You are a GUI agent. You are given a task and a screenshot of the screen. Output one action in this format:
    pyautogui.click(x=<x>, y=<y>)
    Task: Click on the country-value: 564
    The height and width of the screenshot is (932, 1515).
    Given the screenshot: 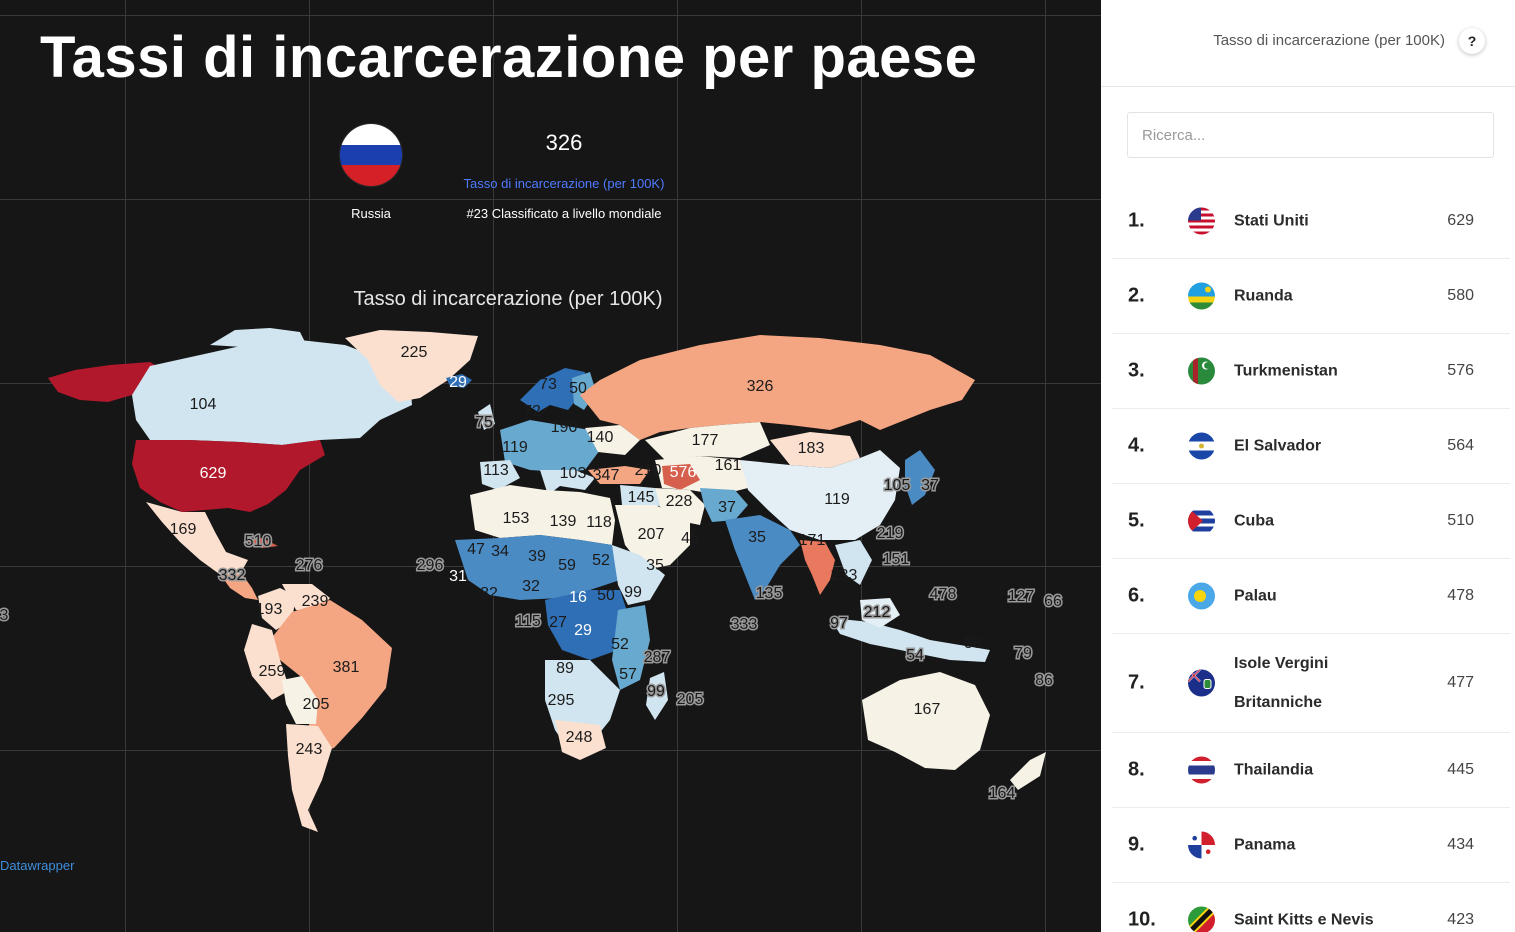 What is the action you would take?
    pyautogui.click(x=1460, y=445)
    